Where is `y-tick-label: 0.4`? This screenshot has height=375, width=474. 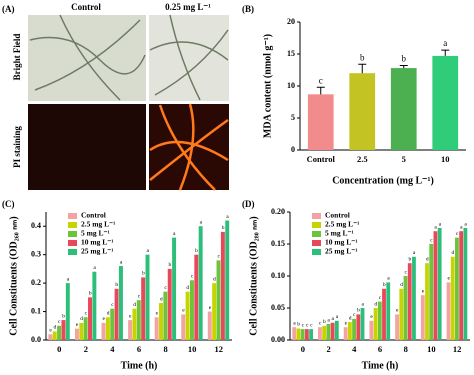 y-tick-label: 0.4 is located at coordinates (36, 225).